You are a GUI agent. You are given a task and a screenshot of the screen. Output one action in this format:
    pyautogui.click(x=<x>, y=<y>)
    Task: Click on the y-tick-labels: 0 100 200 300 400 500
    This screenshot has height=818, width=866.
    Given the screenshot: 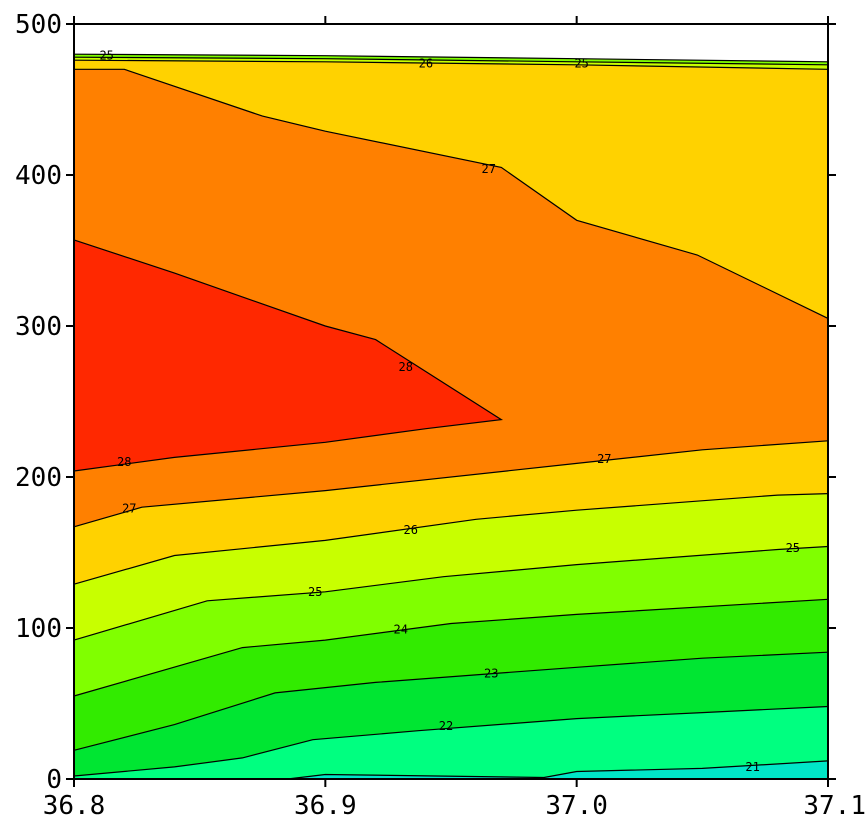 What is the action you would take?
    pyautogui.click(x=38, y=402)
    